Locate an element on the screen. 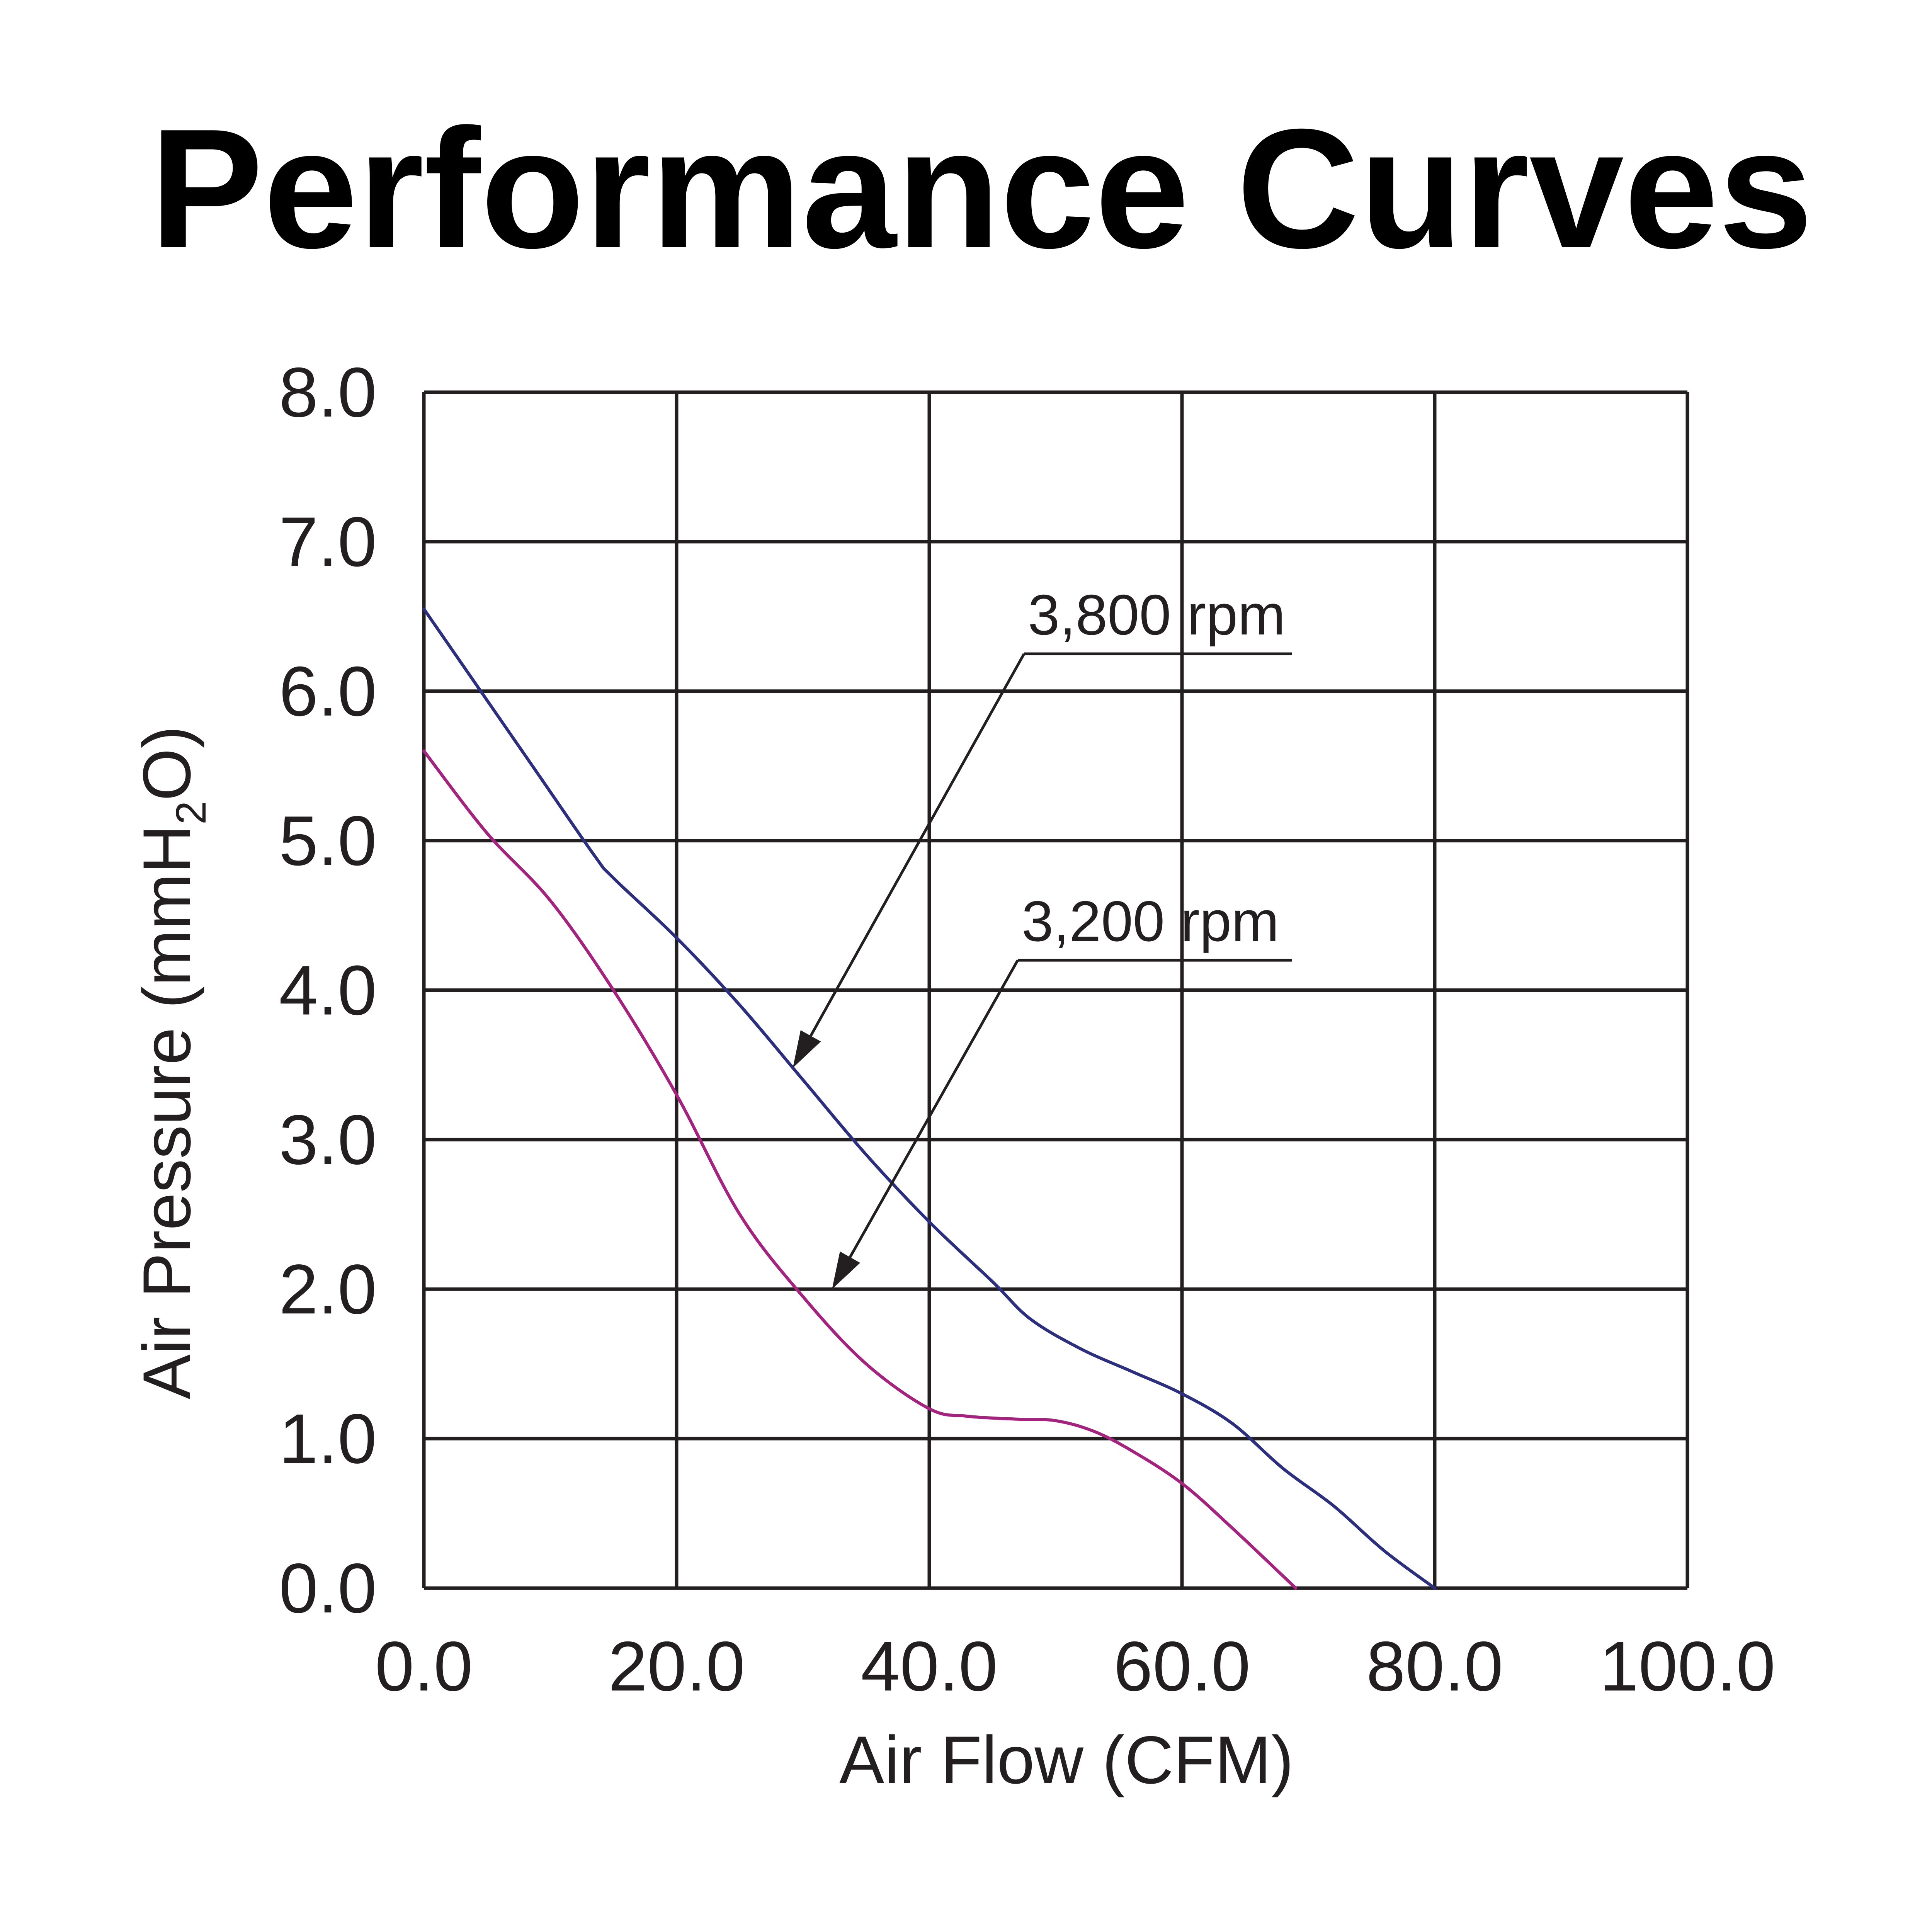  y-axis-label-suffix: O) is located at coordinates (167, 763).